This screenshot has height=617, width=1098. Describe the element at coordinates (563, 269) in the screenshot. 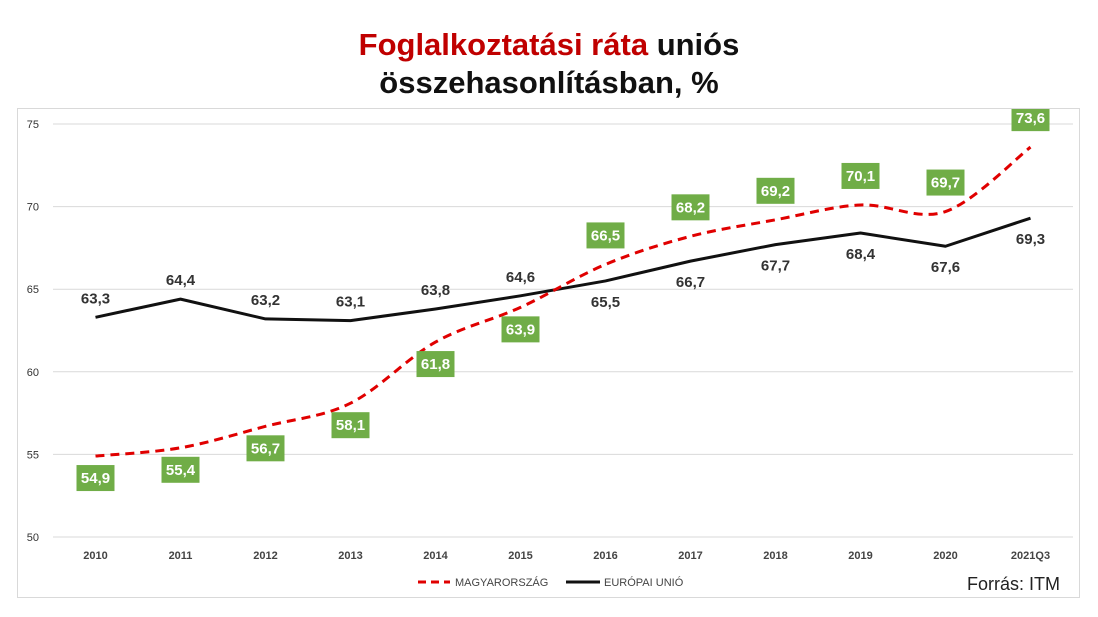

I see `series-line-eu` at that location.